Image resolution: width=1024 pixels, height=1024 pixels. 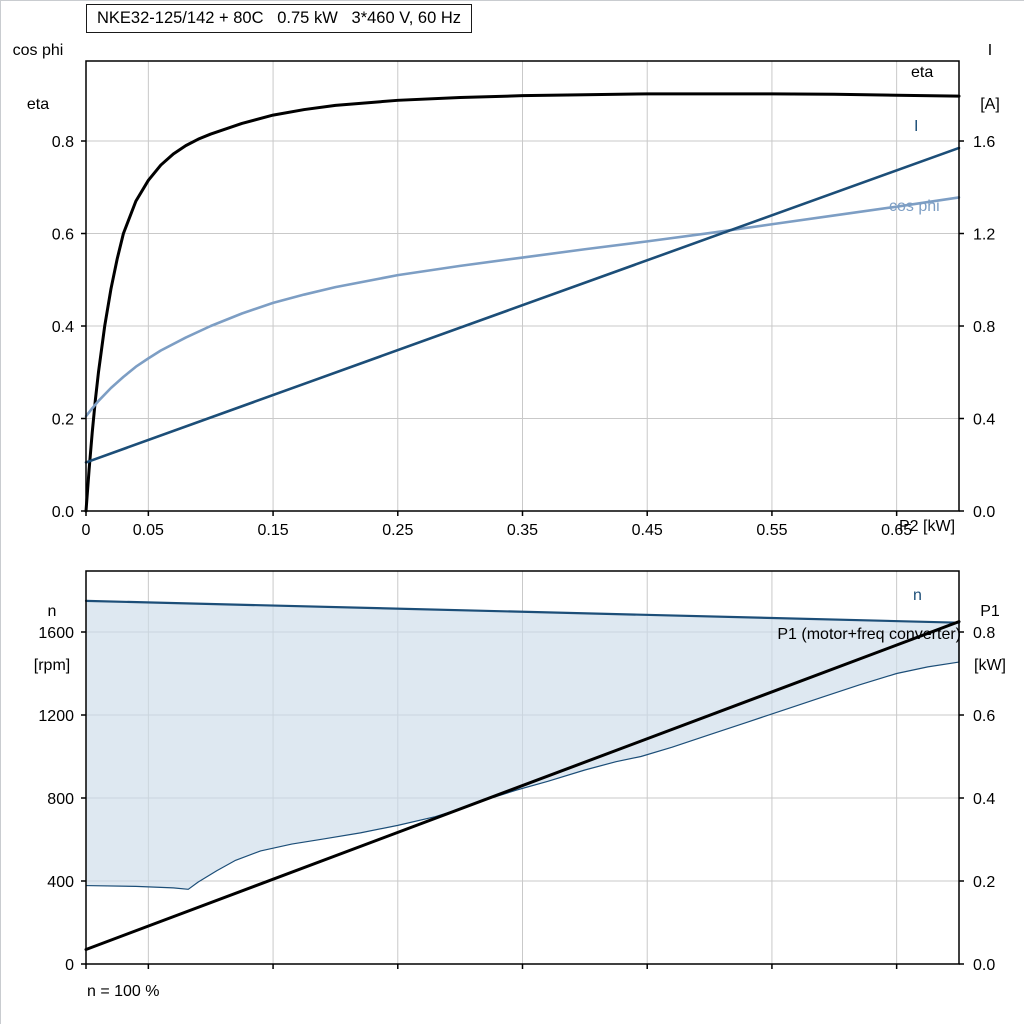 I want to click on curve-label-current: I, so click(x=916, y=126).